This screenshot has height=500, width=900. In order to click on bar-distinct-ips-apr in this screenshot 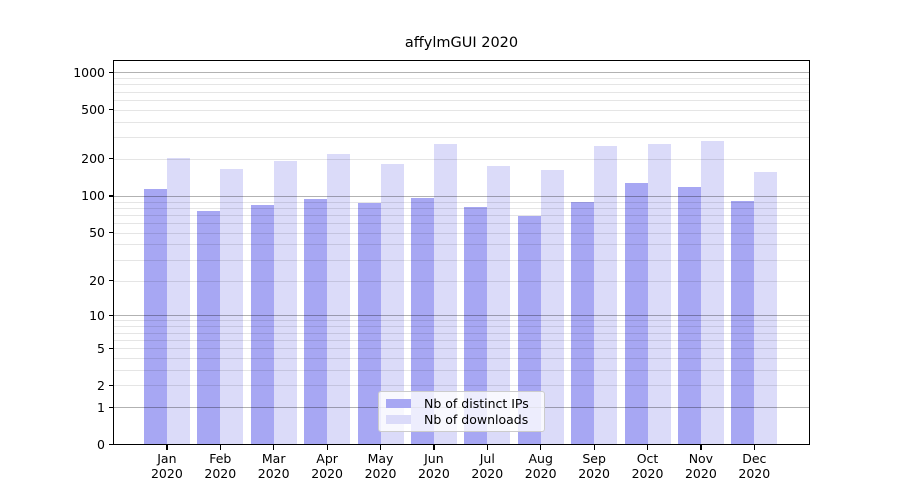, I will do `click(316, 321)`.